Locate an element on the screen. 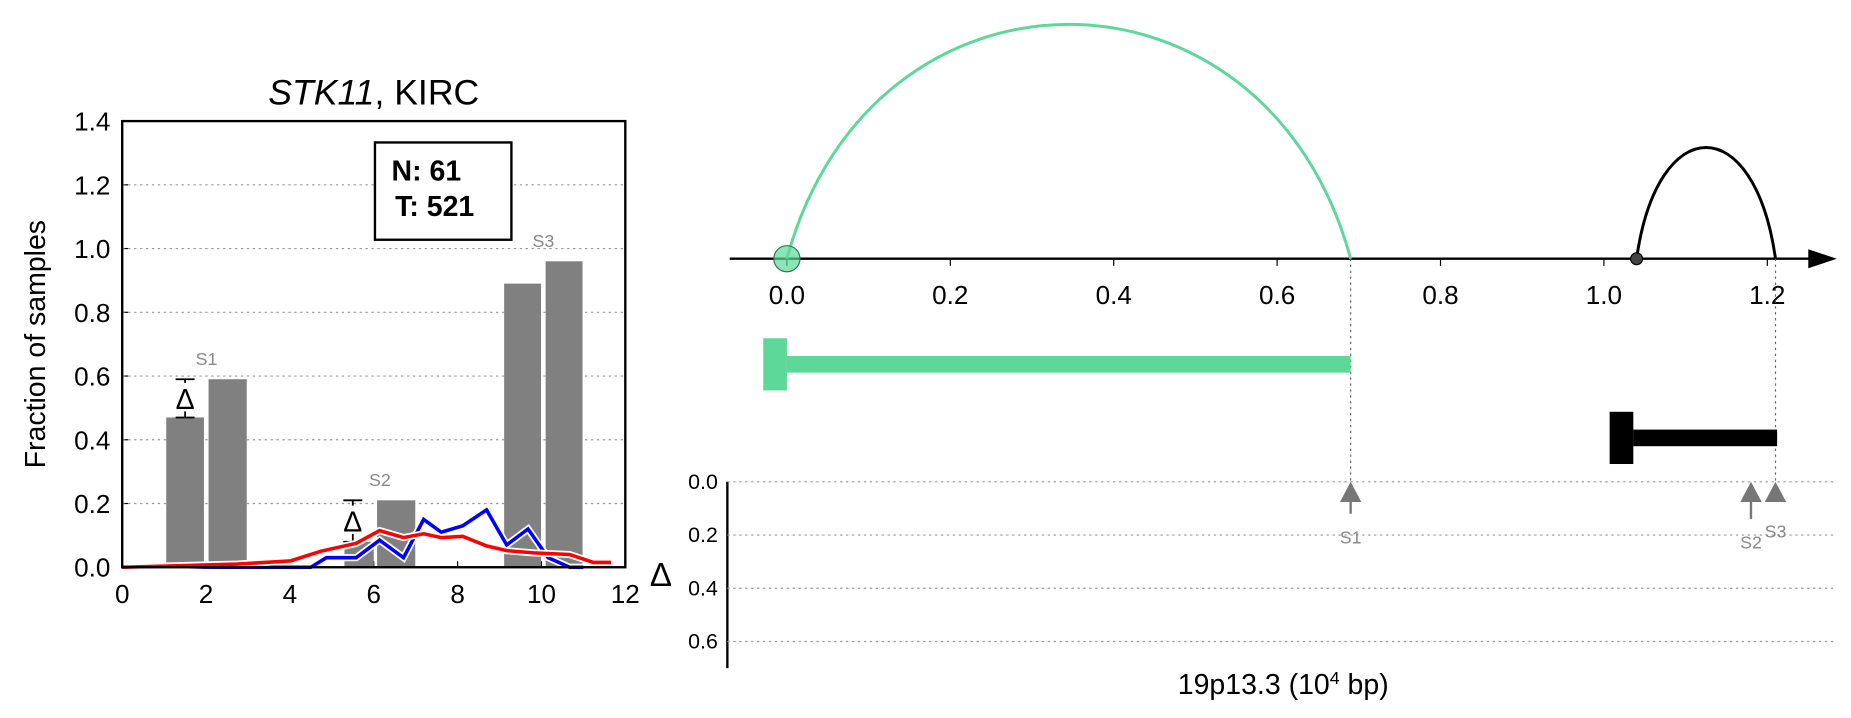 This screenshot has width=1851, height=718. title-gene: STK11 is located at coordinates (321, 92).